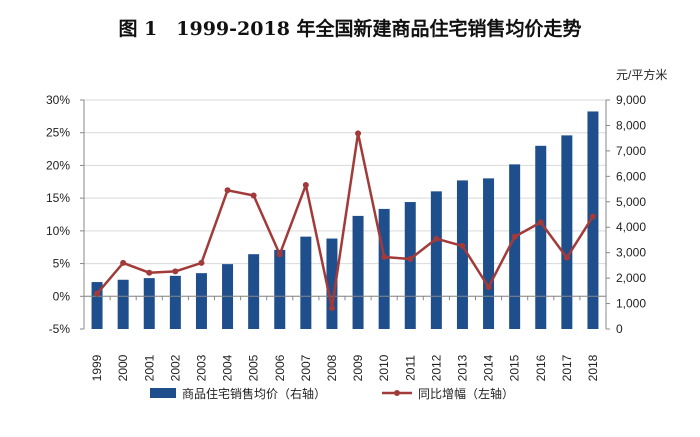  Describe the element at coordinates (631, 125) in the screenshot. I see `right-tick-label: 8,000` at that location.